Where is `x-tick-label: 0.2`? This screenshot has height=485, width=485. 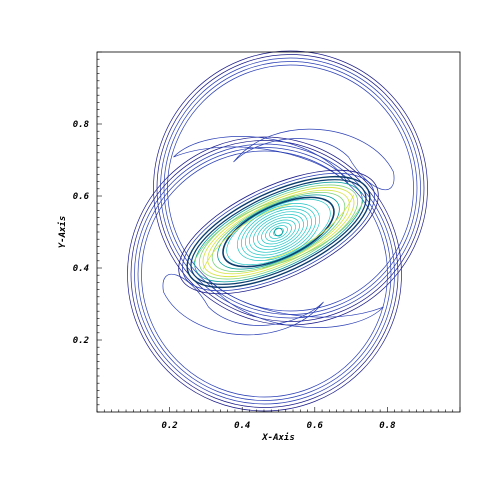
x-tick-label: 0.2 is located at coordinates (169, 426).